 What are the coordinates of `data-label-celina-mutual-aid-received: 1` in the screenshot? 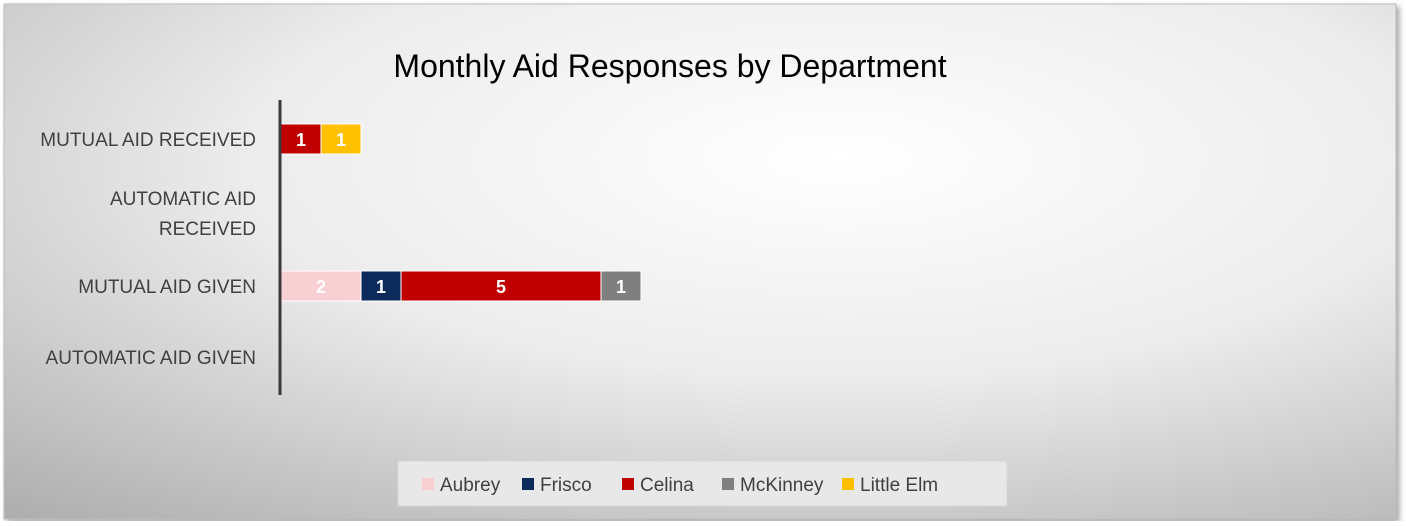 It's located at (301, 140).